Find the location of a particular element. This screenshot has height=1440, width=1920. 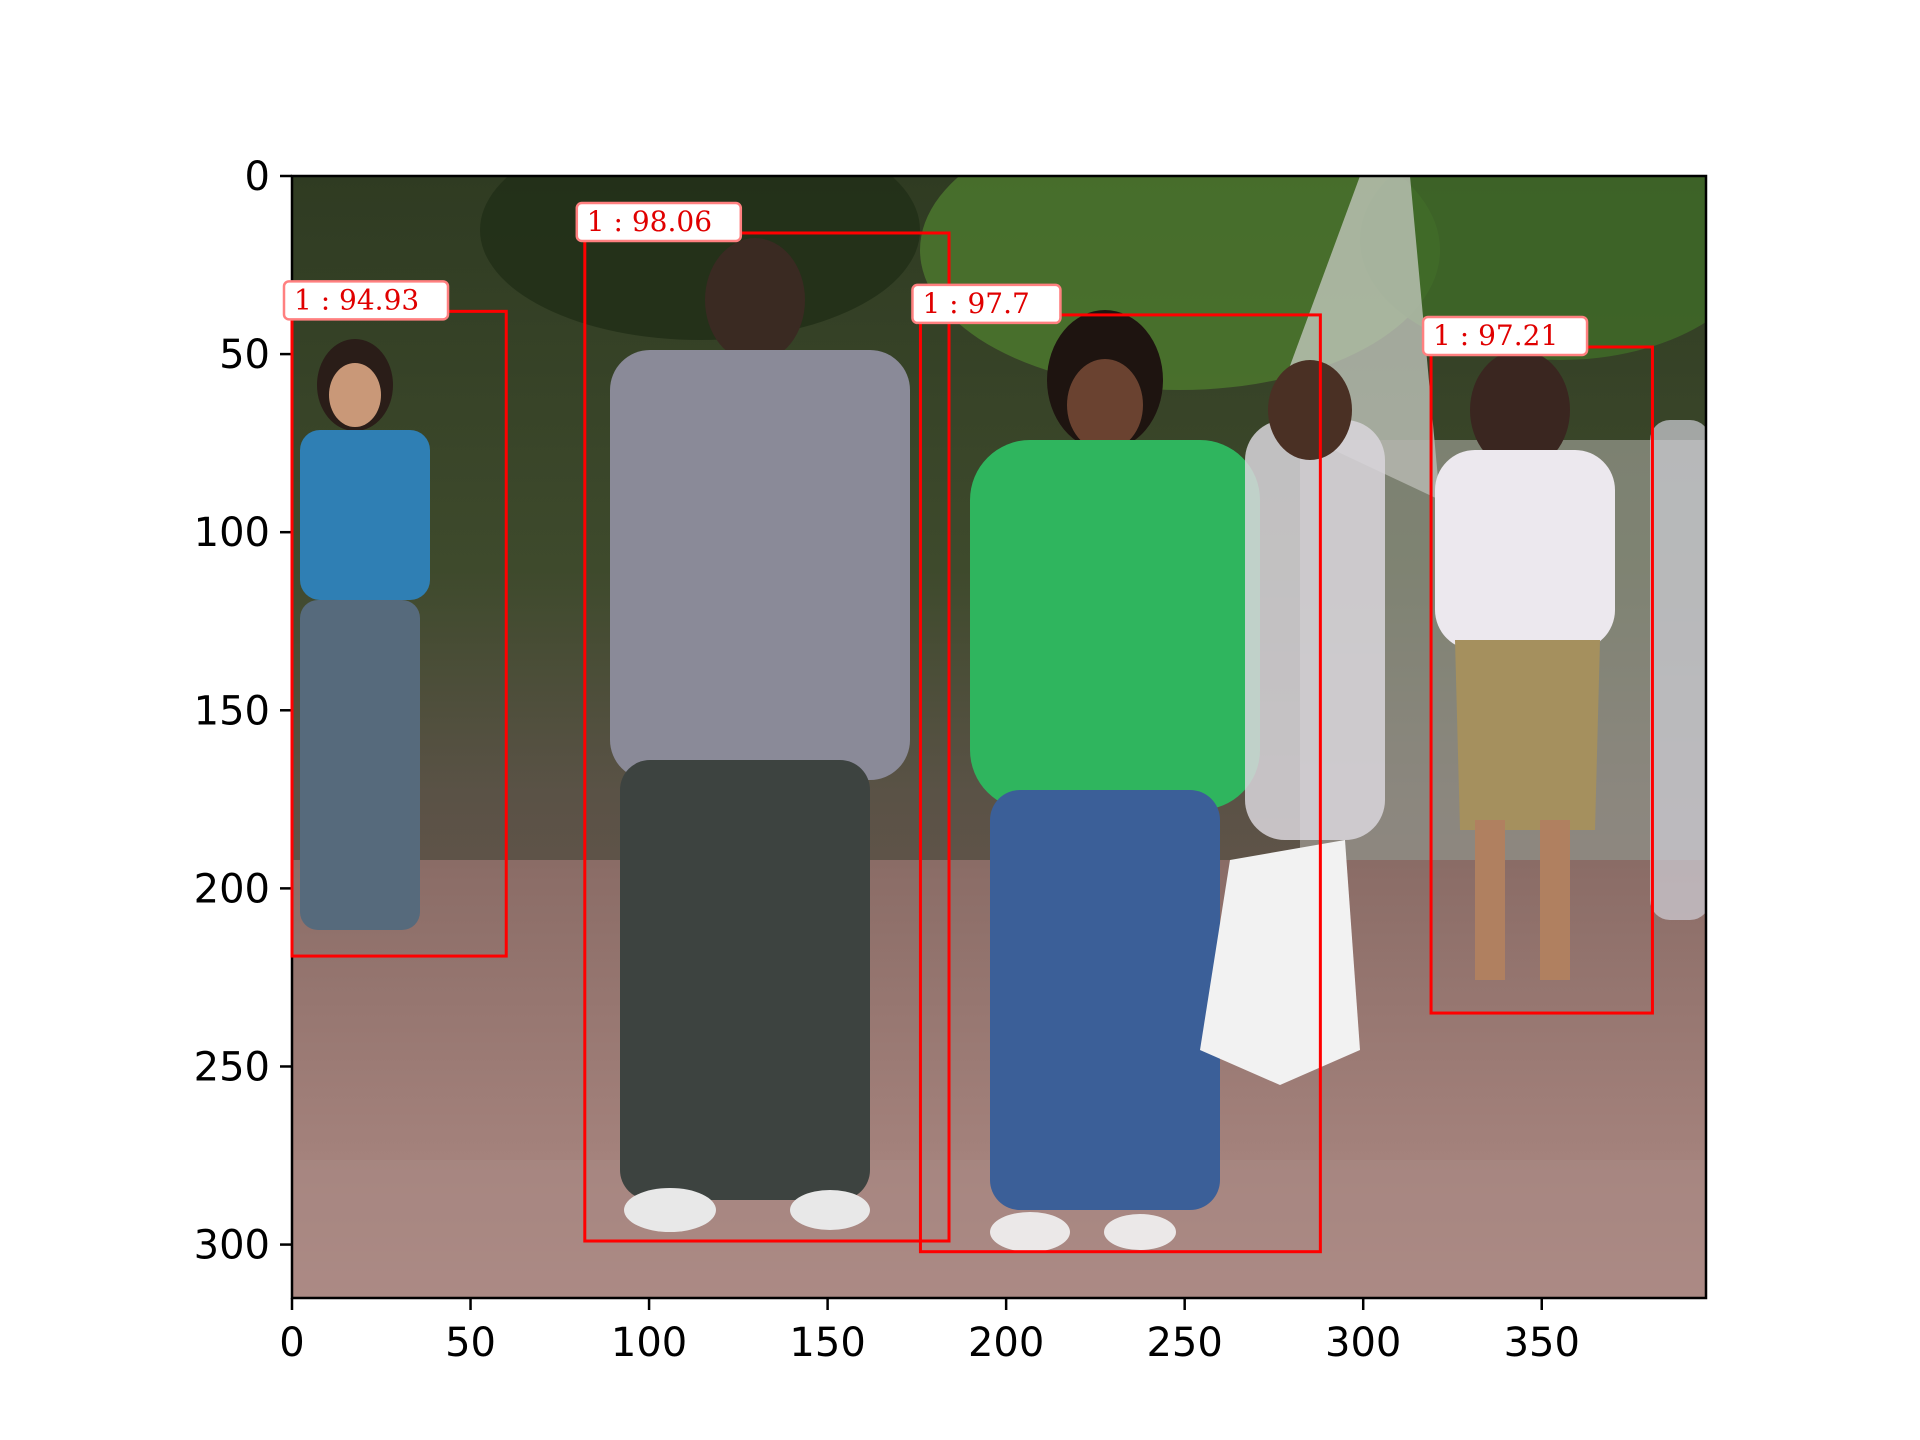

y-tick-label: 200 is located at coordinates (232, 889).